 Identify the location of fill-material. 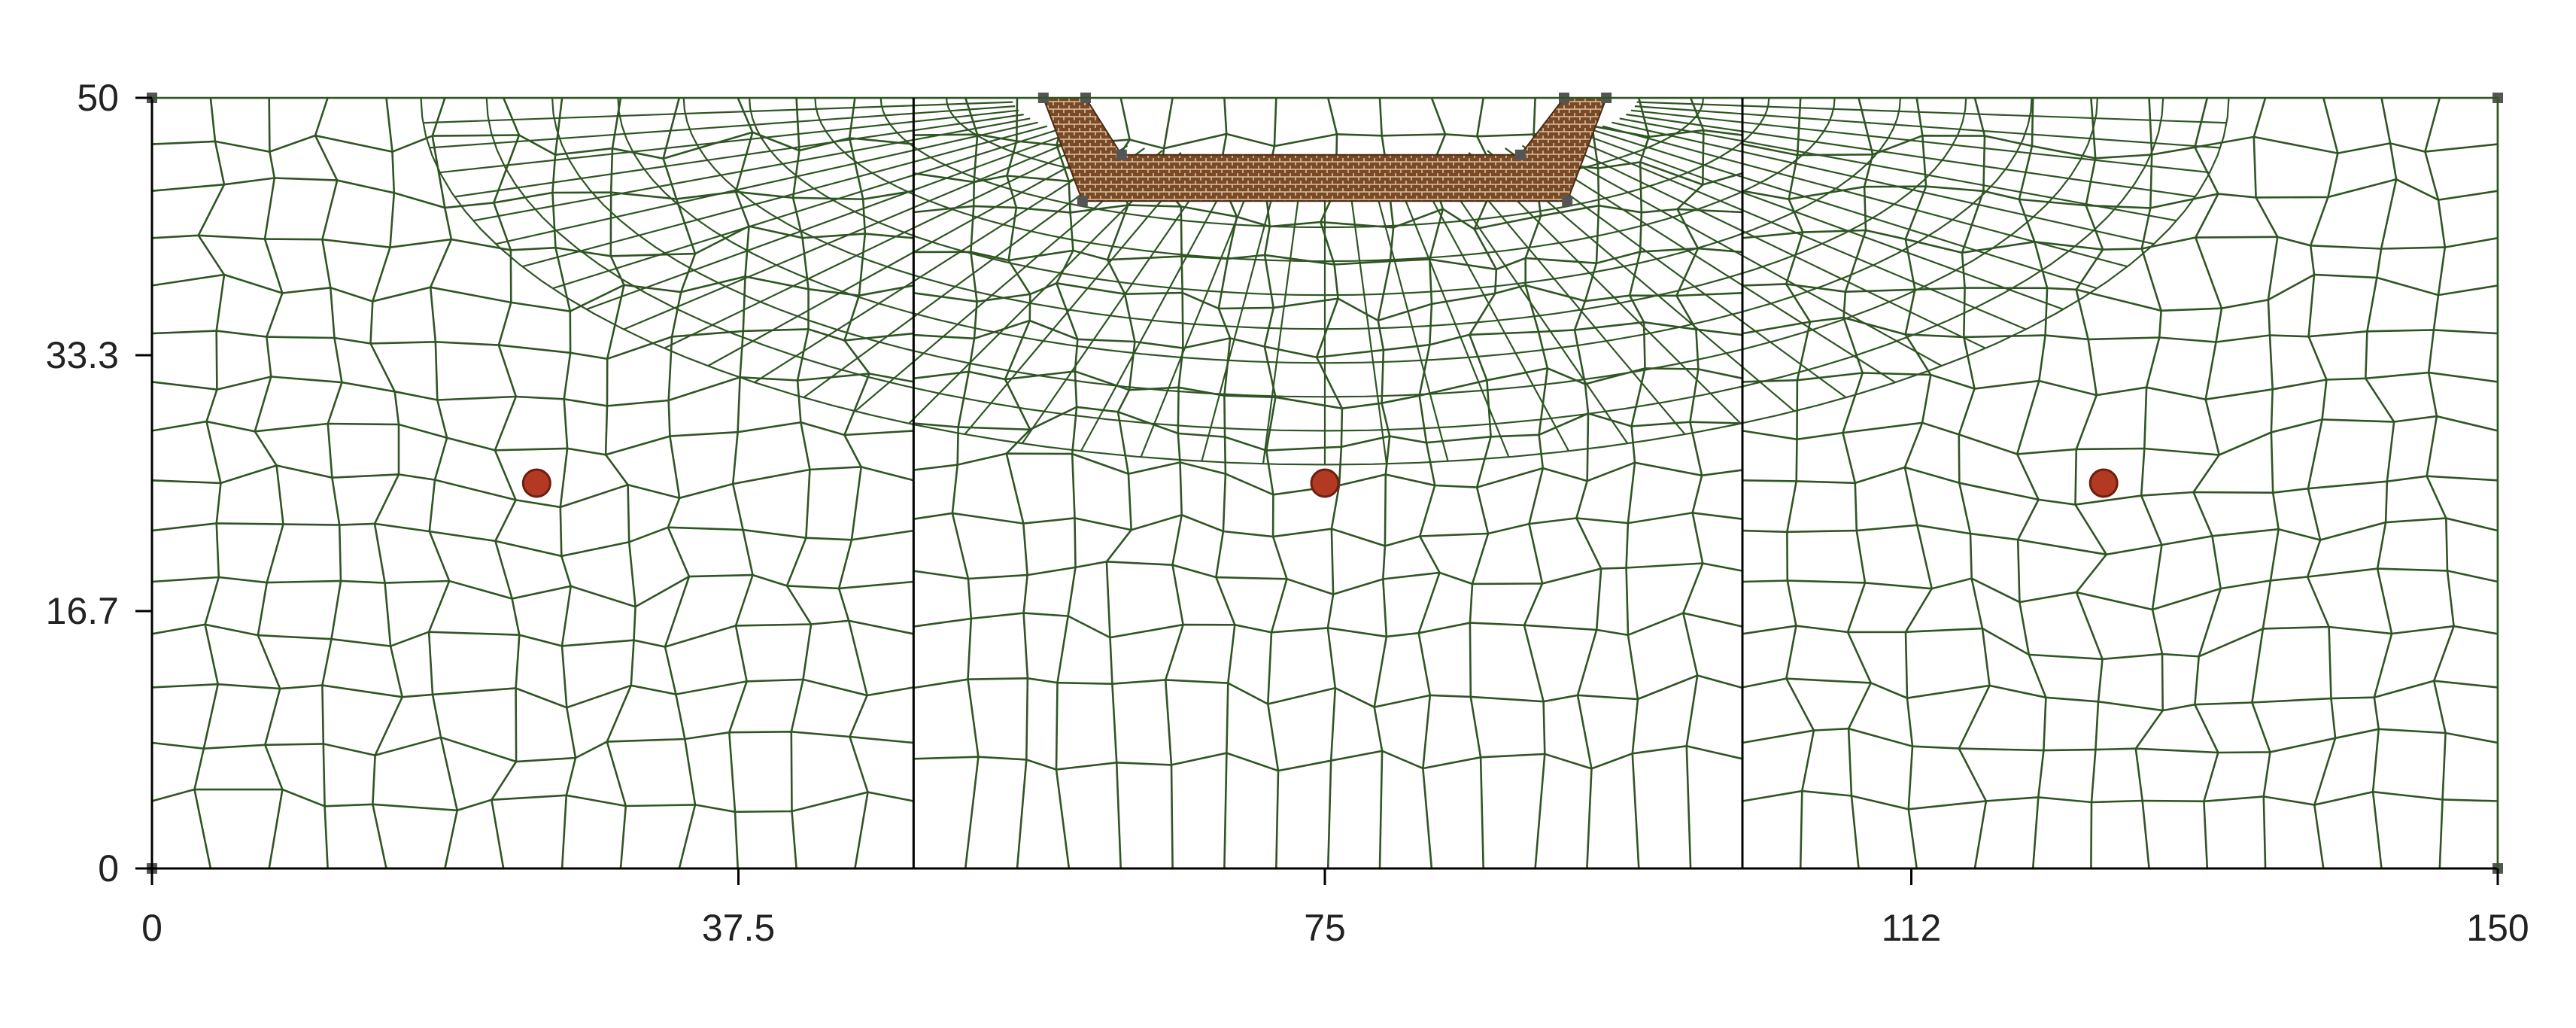
(1325, 149).